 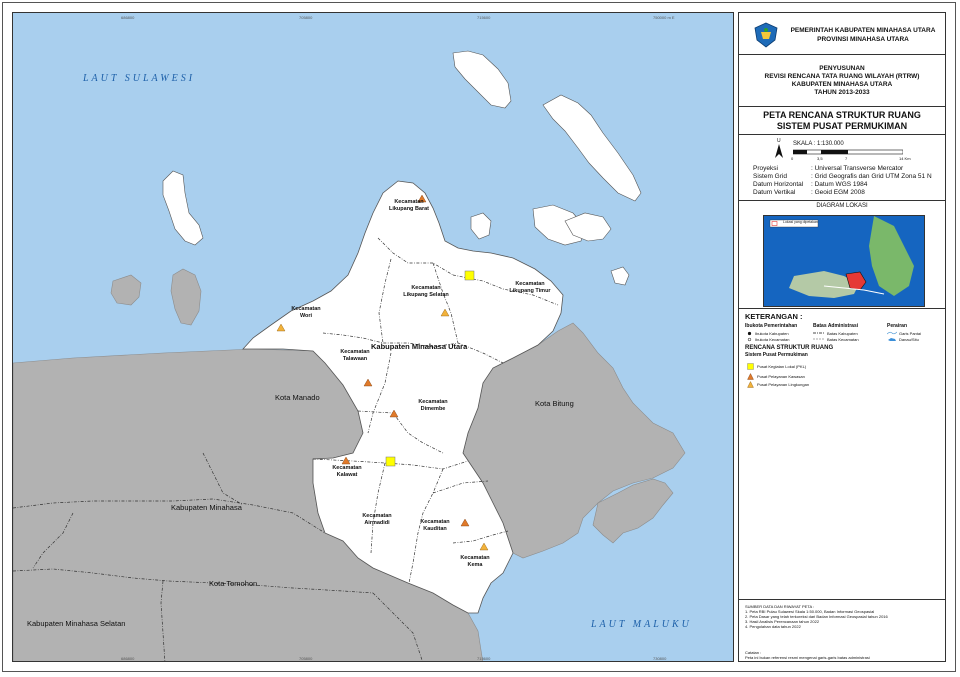 I want to click on regency-boundary-icon, so click(x=819, y=333).